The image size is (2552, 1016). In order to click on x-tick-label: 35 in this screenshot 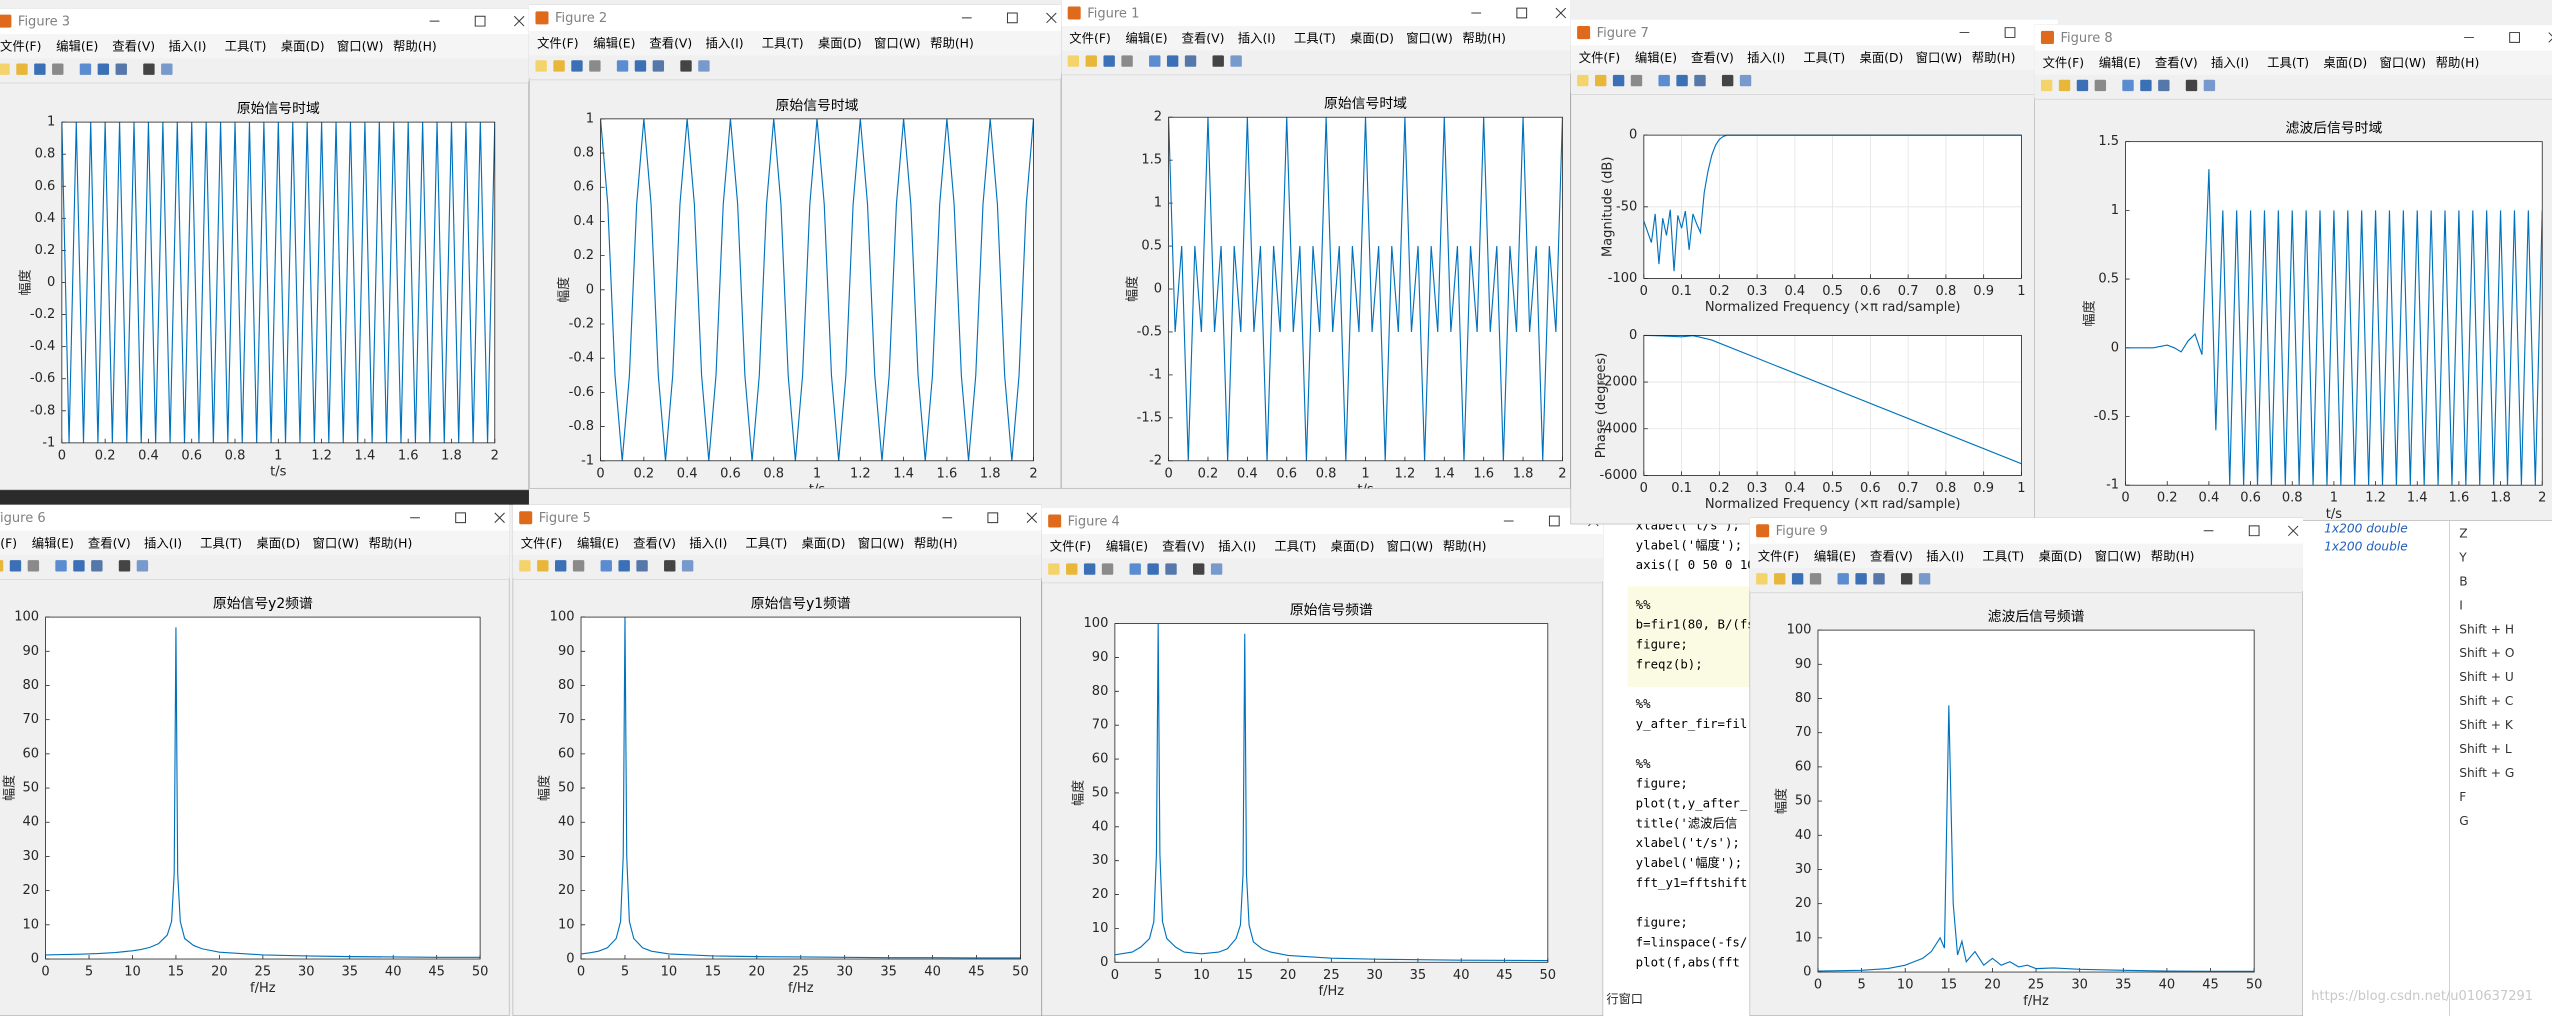, I will do `click(888, 972)`.